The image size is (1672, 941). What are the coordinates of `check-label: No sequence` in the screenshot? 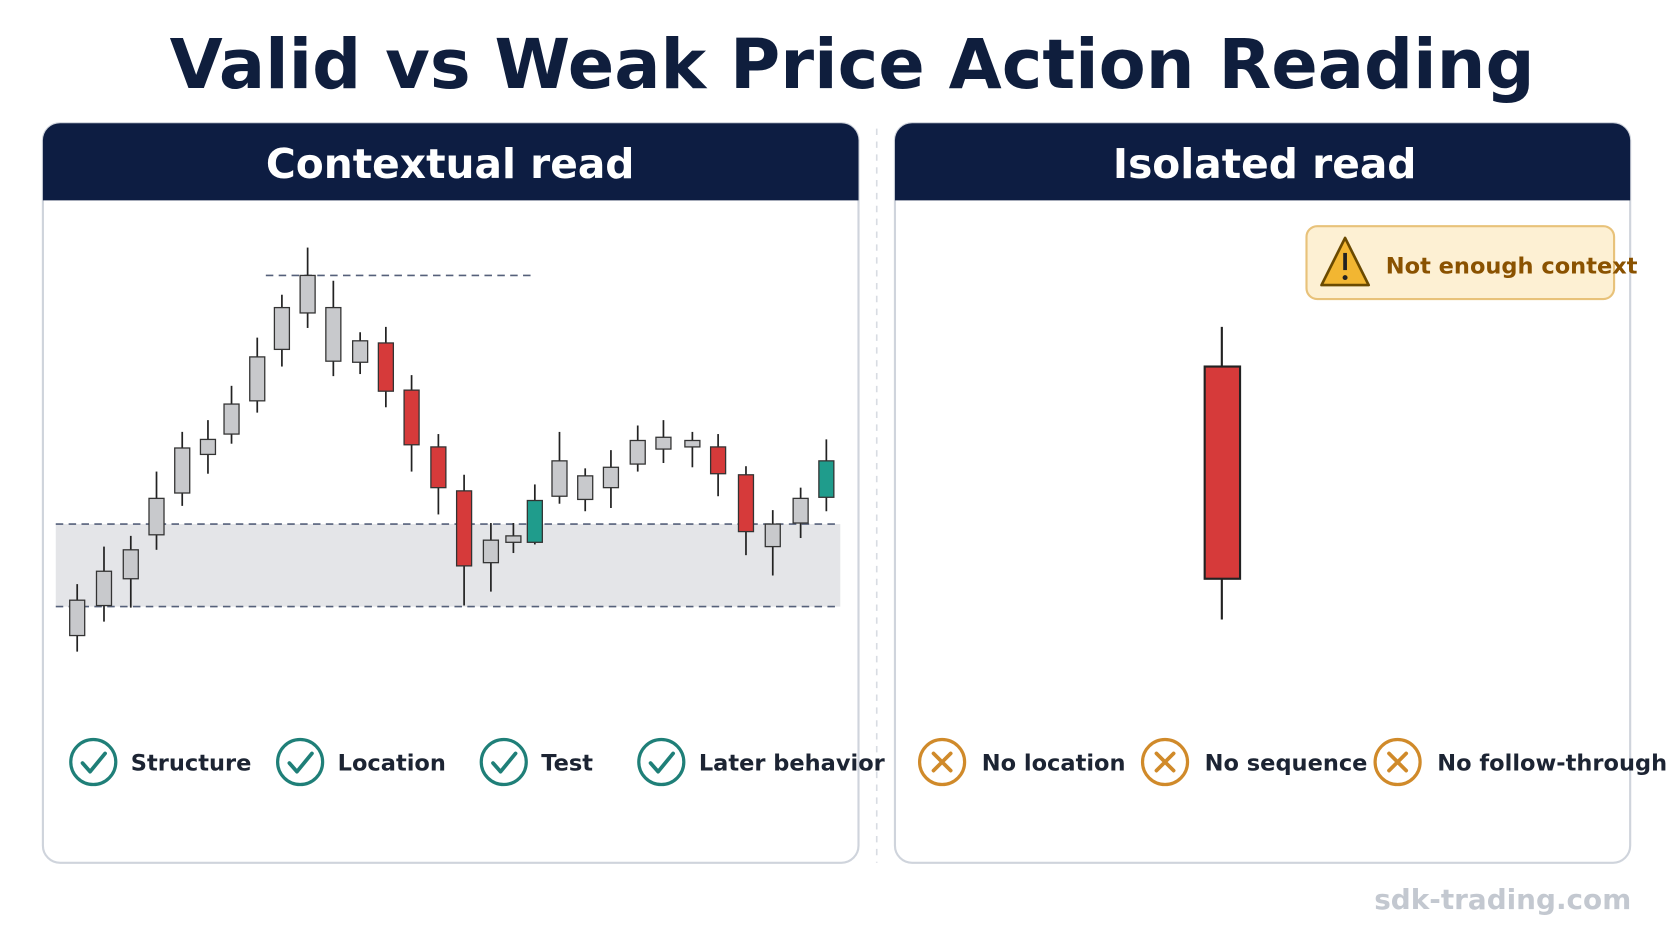 It's located at (1286, 764).